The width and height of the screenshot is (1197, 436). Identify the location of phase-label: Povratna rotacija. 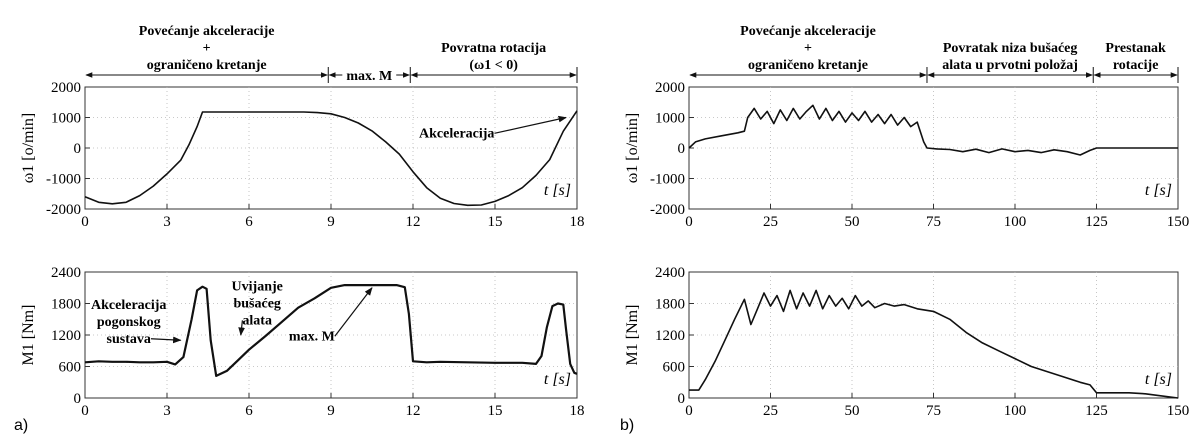
(493, 48).